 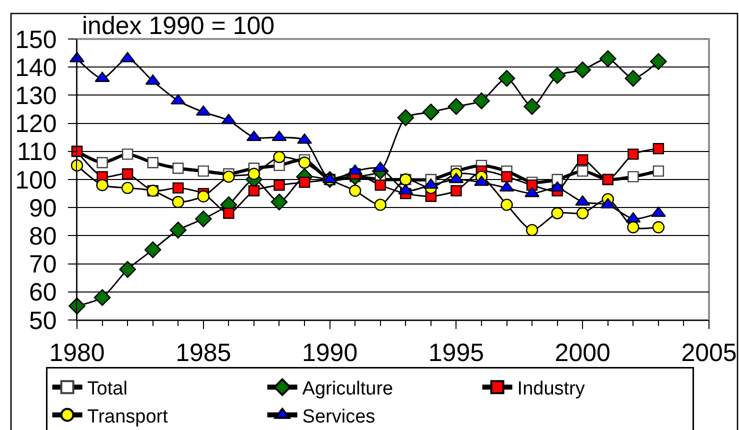 I want to click on legend-label: Industry, so click(x=551, y=389).